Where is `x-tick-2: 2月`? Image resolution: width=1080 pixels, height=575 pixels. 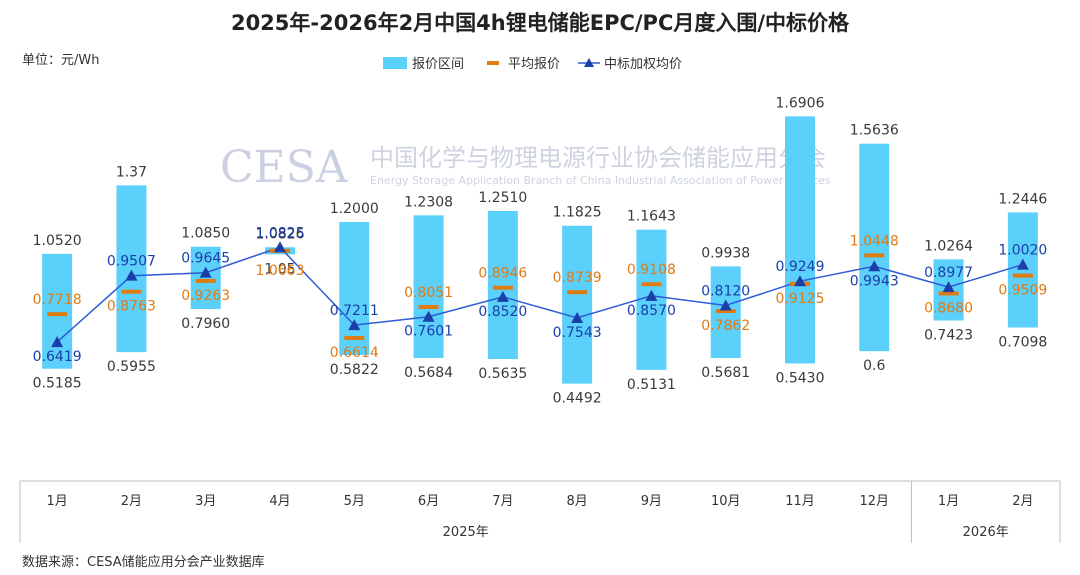 x-tick-2: 2月 is located at coordinates (131, 501).